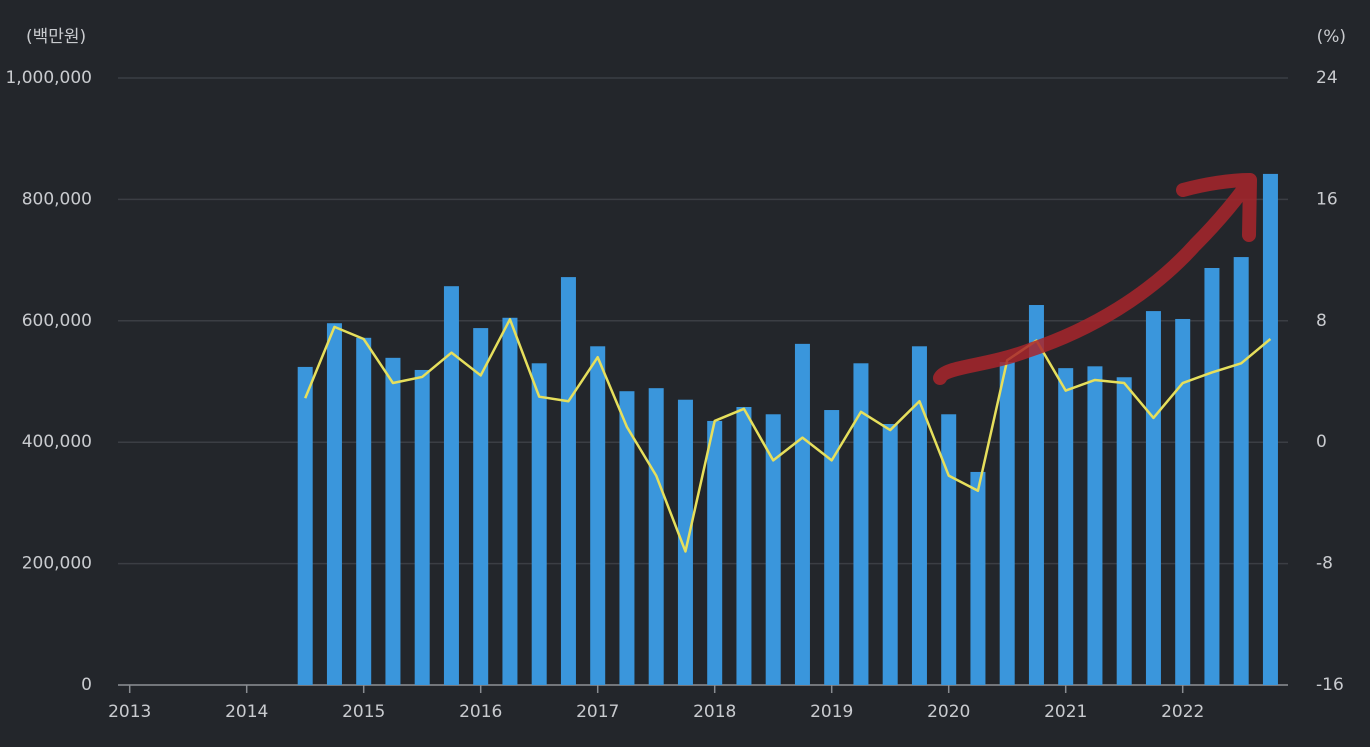  What do you see at coordinates (129, 712) in the screenshot?
I see `x-tick-label: 2013` at bounding box center [129, 712].